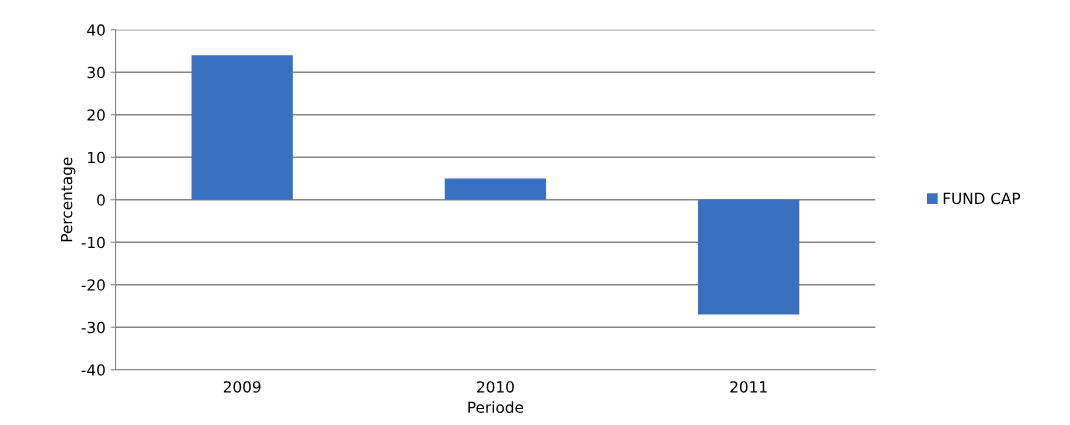 The width and height of the screenshot is (1070, 425). I want to click on y-tick-label: 20, so click(96, 115).